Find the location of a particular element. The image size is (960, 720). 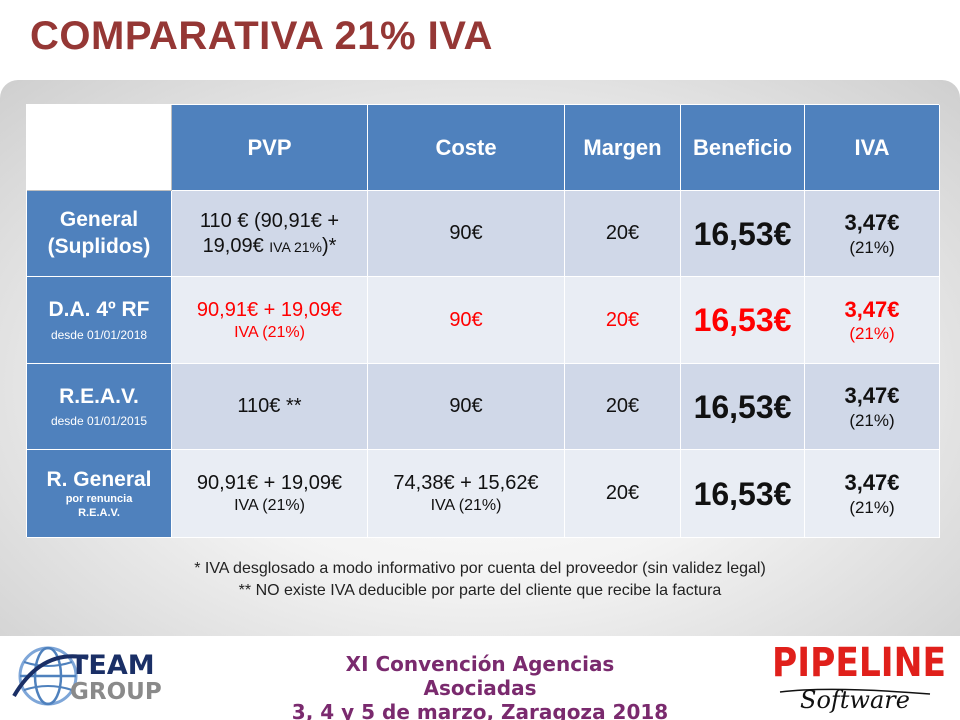

pvp-general-line2: 19,09€ IVA 21%)* is located at coordinates (270, 246).